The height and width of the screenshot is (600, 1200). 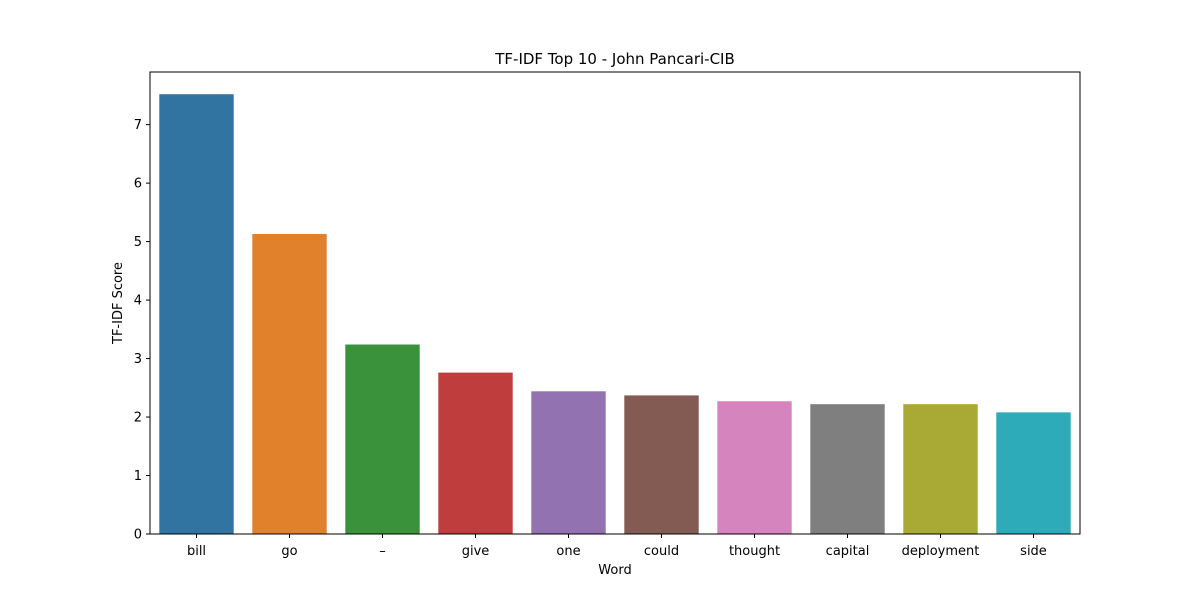 I want to click on y-tick-label: 5, so click(x=138, y=242).